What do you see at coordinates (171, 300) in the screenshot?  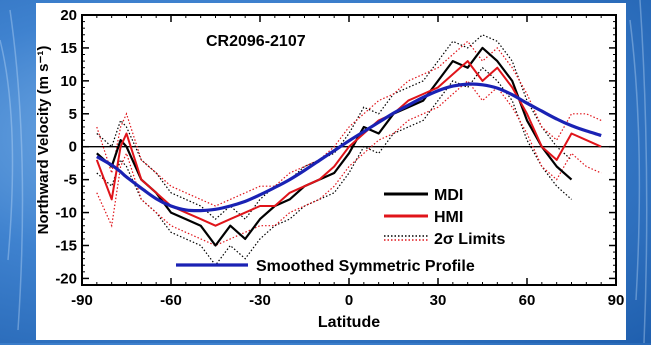 I see `x-tick-label: -60` at bounding box center [171, 300].